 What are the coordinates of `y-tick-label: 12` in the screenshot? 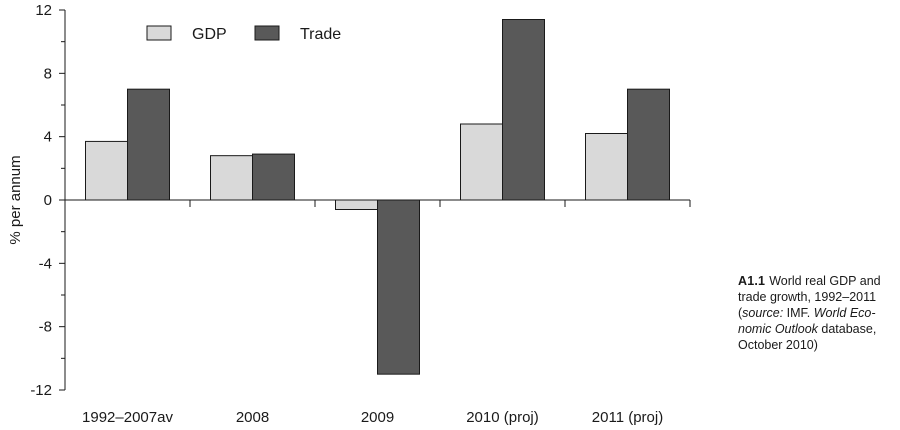 It's located at (43, 10).